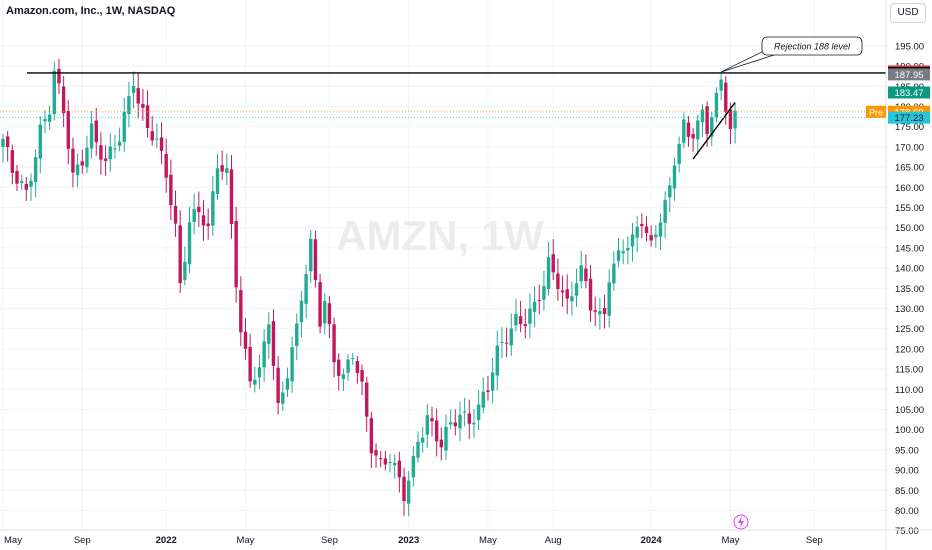  Describe the element at coordinates (714, 131) in the screenshot. I see `support-trendline` at that location.